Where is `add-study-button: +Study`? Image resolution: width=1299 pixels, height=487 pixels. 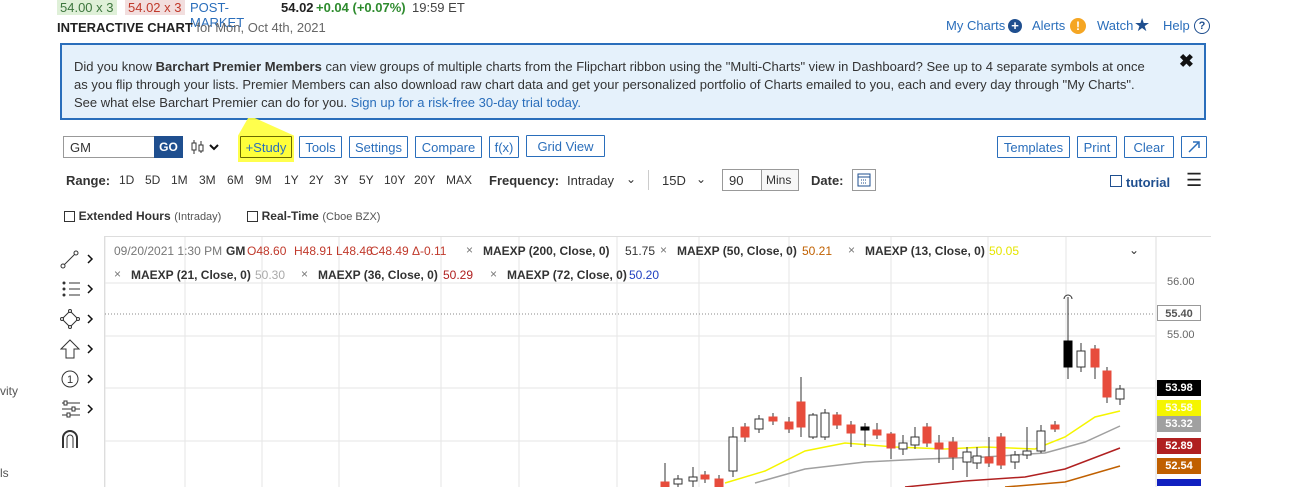
add-study-button: +Study is located at coordinates (266, 147).